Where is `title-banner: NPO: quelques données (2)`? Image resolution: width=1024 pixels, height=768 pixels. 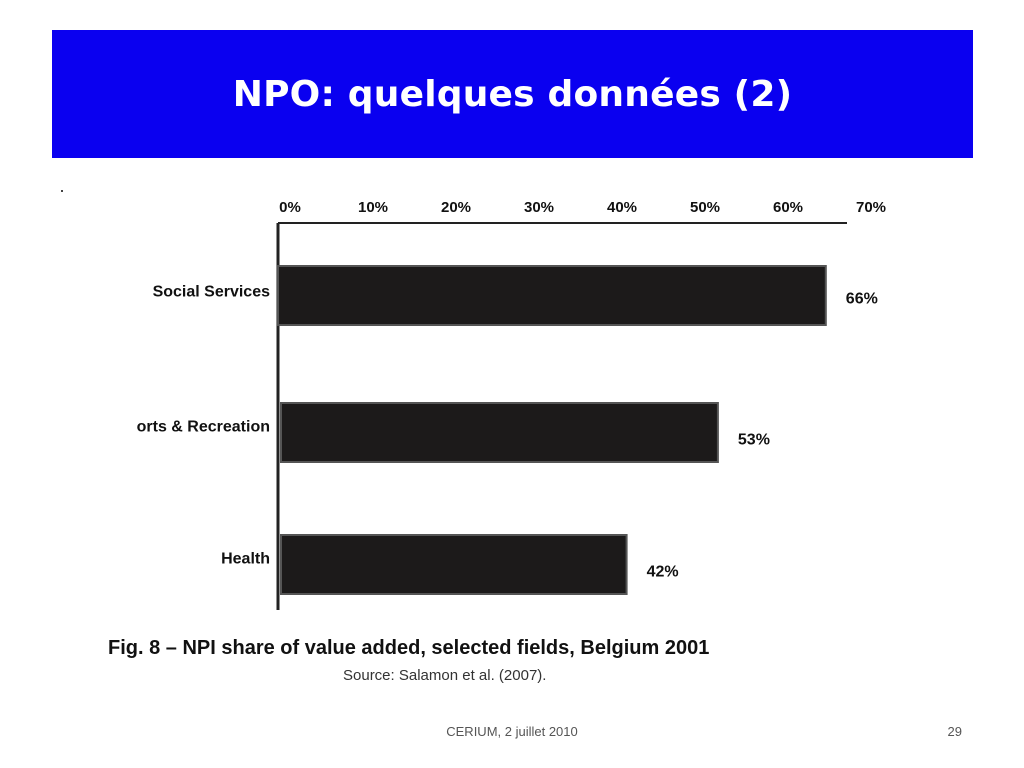 title-banner: NPO: quelques données (2) is located at coordinates (512, 94).